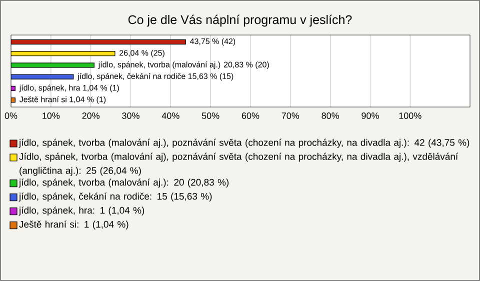 This screenshot has height=281, width=480. I want to click on data-label: jídlo, spánek, tvorba (malování aj.) 20,83 % (20), so click(183, 65).